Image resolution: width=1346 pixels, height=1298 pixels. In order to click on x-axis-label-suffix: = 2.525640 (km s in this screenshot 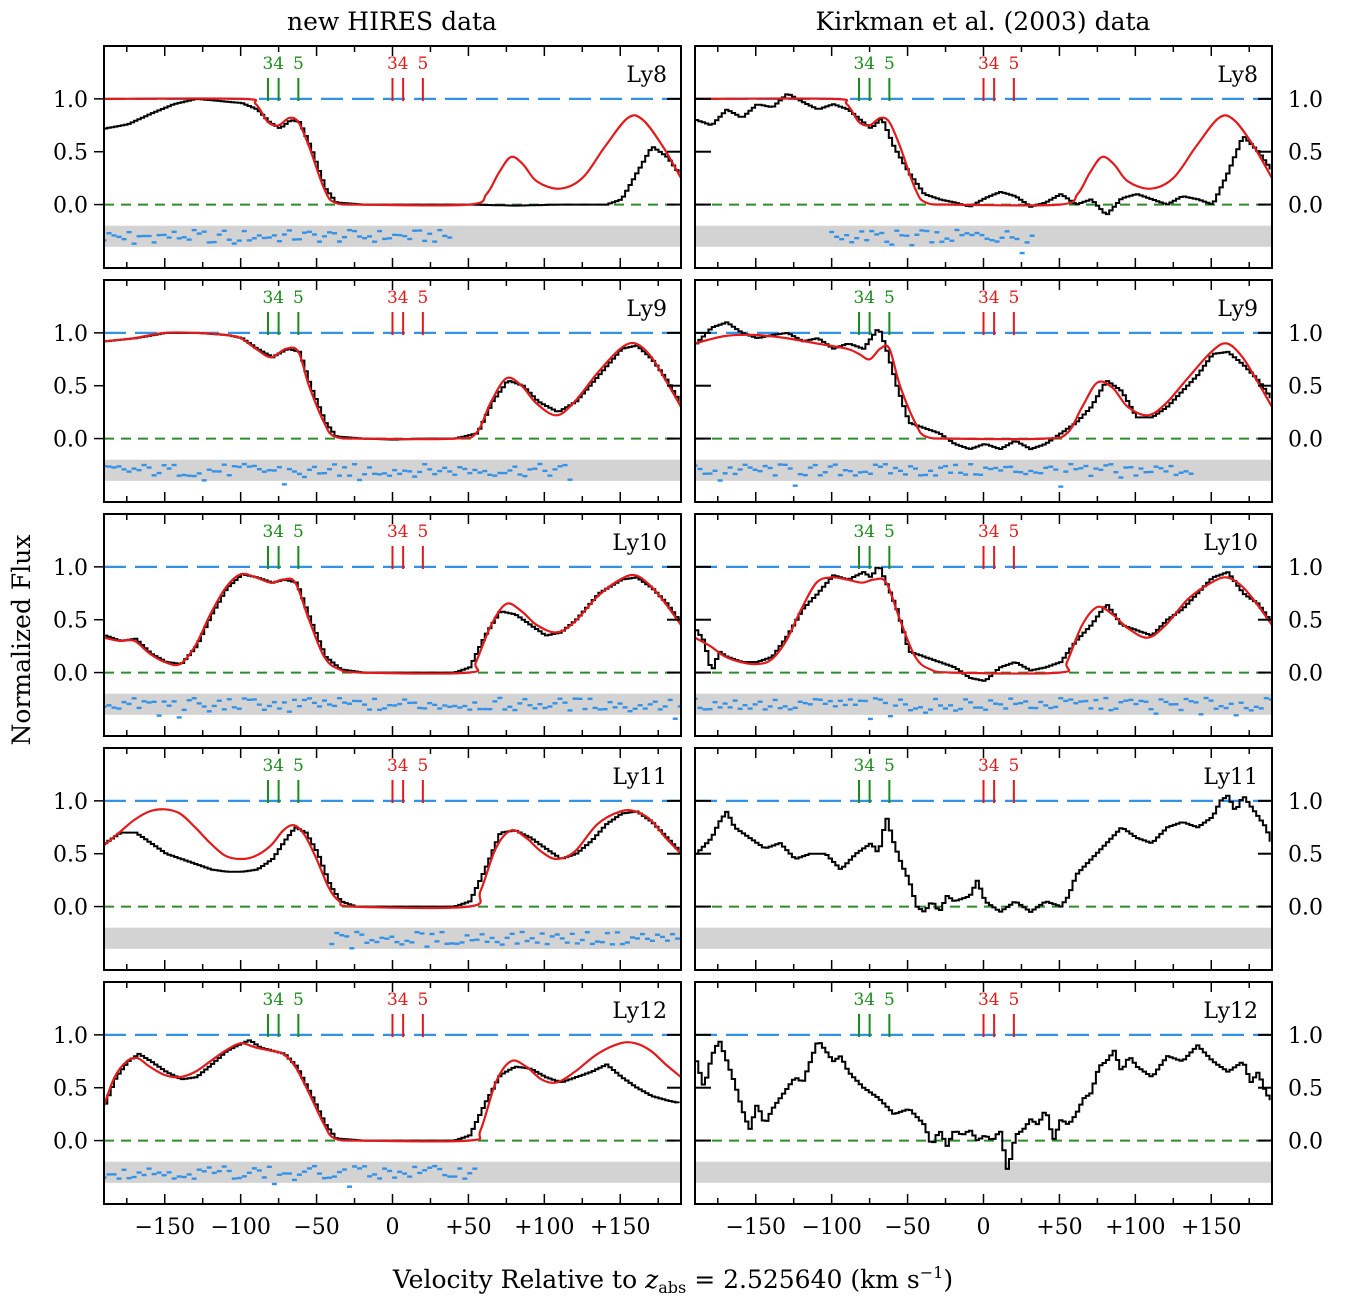, I will do `click(802, 1279)`.